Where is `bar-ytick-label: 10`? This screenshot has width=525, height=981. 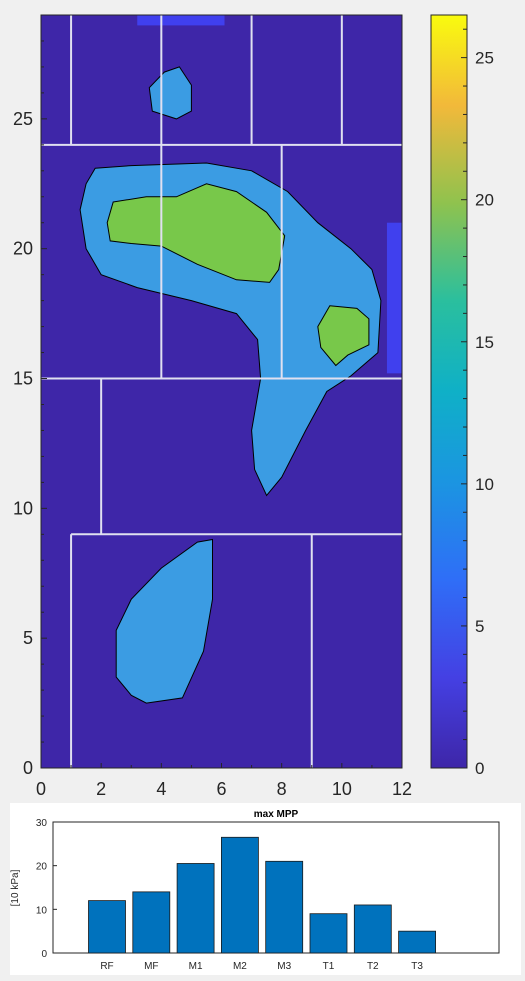 bar-ytick-label: 10 is located at coordinates (42, 910).